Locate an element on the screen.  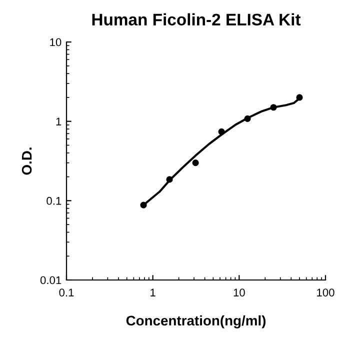
y-tick-label: 0.1 is located at coordinates (54, 200).